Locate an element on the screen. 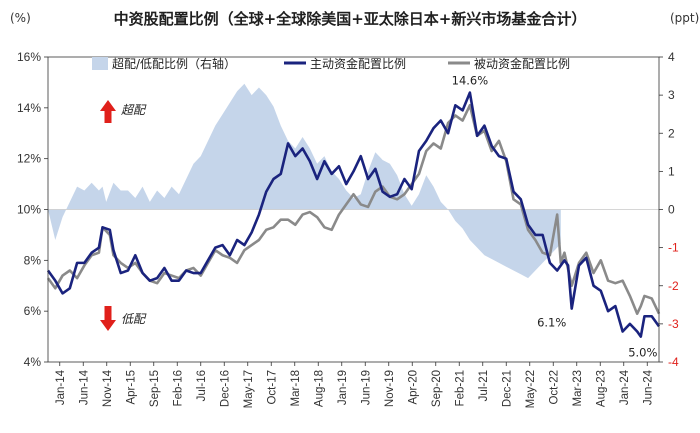 This screenshot has height=433, width=700. left-y-axis: 4% 6% 8% 10% 12% 14% 16% is located at coordinates (32, 209).